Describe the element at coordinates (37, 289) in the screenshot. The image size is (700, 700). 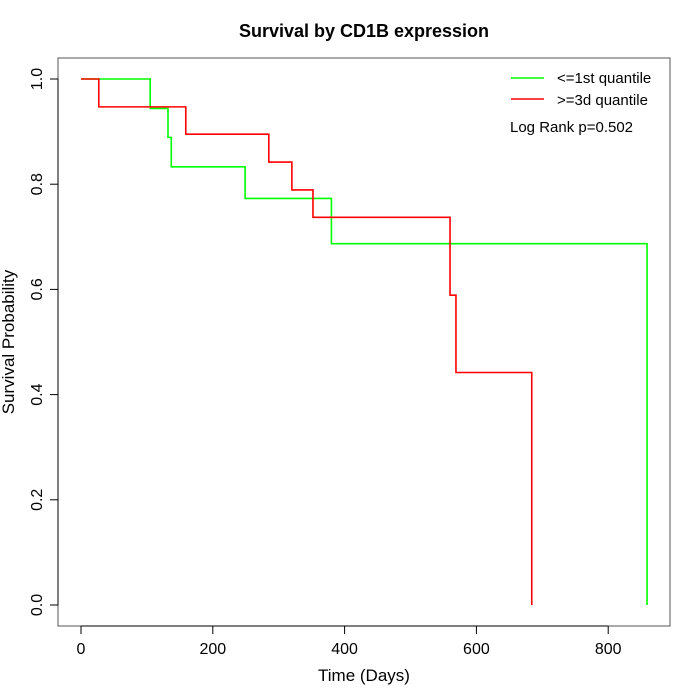
I see `y-tick-label: 0.6` at that location.